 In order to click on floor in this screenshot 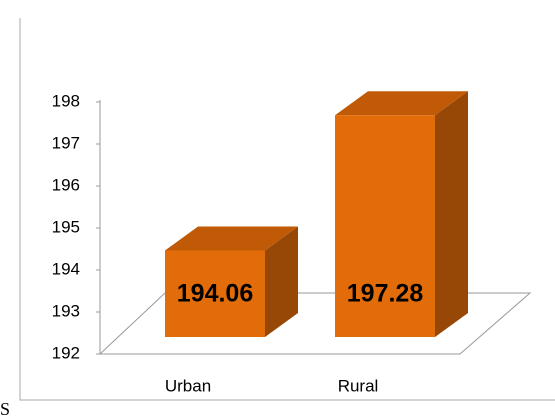, I will do `click(315, 323)`.